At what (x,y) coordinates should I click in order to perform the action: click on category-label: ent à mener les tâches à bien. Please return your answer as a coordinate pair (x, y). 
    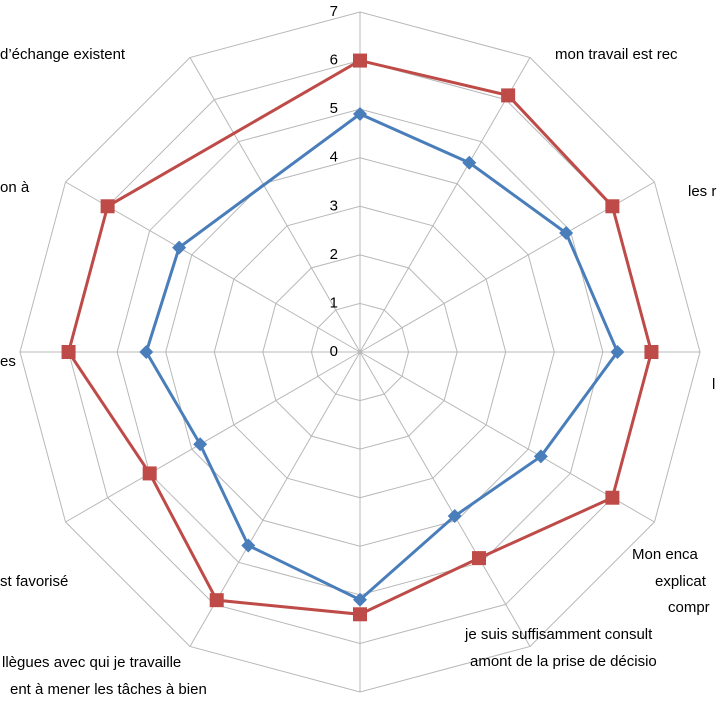
    Looking at the image, I should click on (108, 689).